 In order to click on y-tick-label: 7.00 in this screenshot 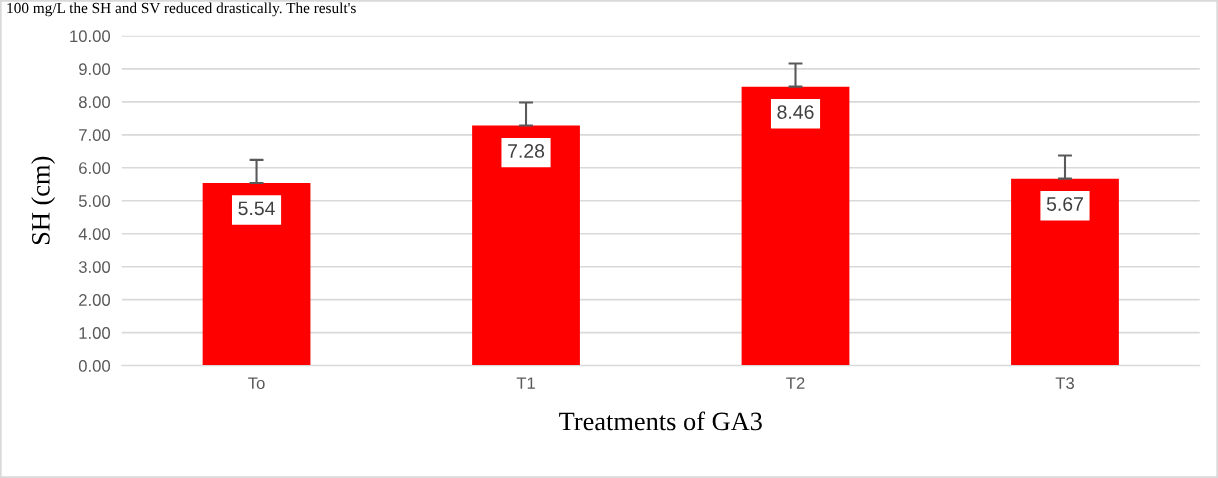, I will do `click(95, 135)`.